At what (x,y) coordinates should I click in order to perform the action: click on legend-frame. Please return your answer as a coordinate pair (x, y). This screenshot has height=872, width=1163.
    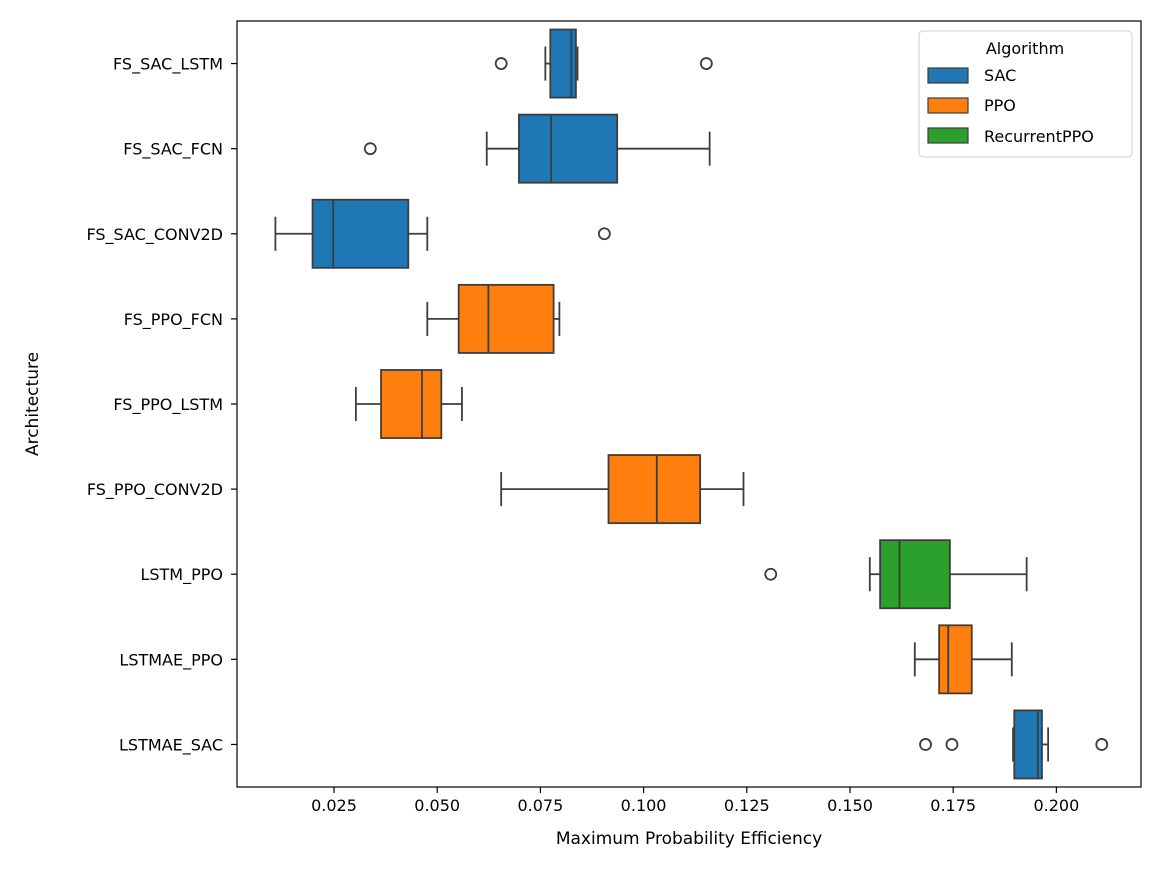
    Looking at the image, I should click on (1025, 94).